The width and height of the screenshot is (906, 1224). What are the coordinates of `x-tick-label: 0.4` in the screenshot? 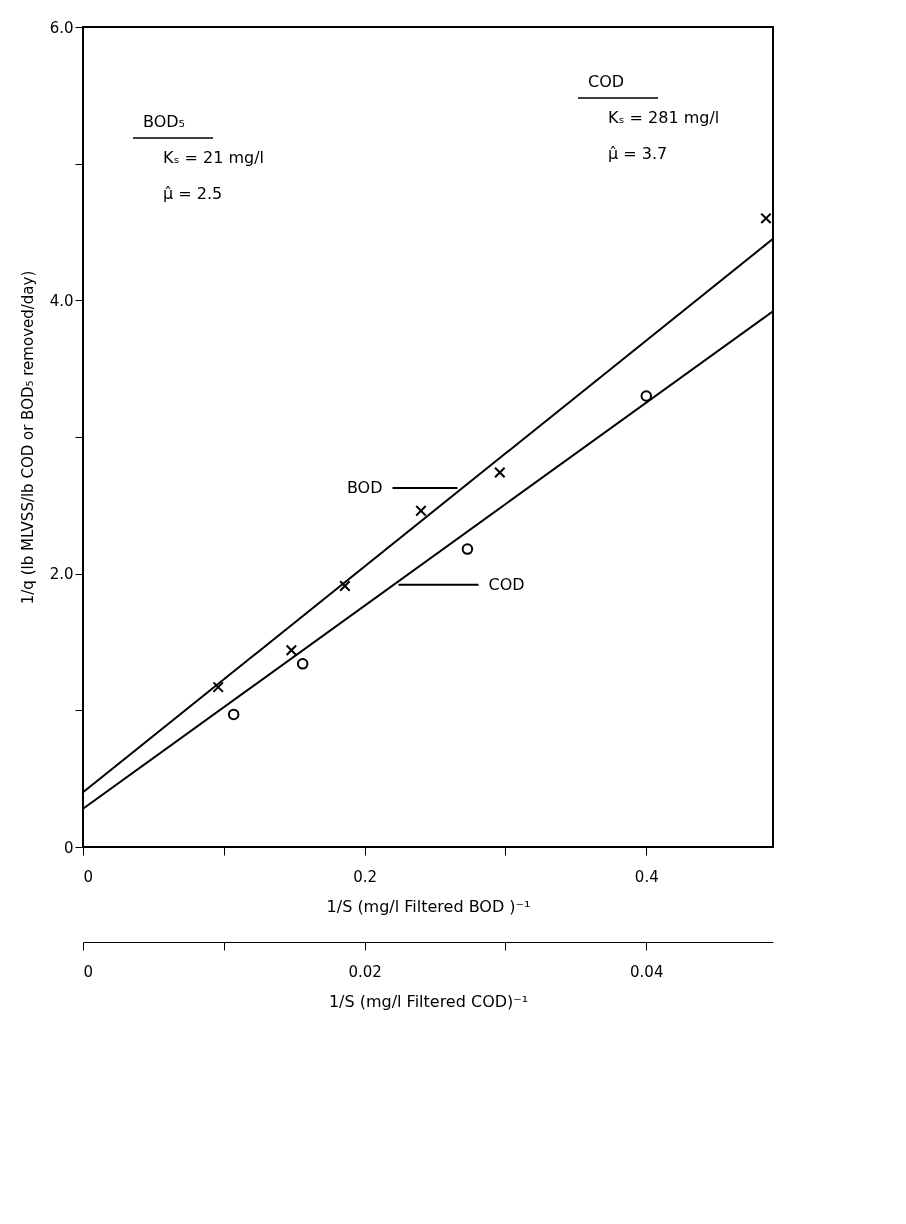 It's located at (646, 876).